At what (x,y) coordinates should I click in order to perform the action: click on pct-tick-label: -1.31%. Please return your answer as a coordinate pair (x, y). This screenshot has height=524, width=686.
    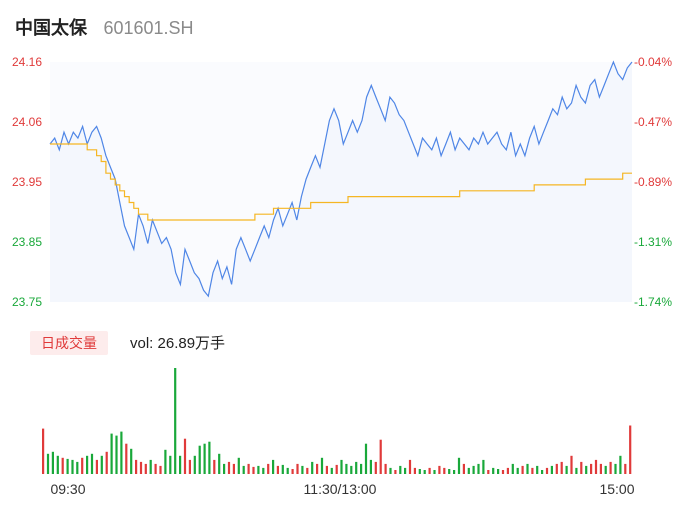
    Looking at the image, I should click on (653, 242).